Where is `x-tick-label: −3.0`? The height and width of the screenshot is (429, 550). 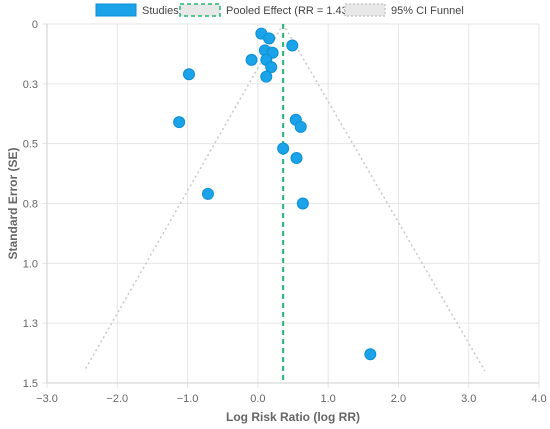 x-tick-label: −3.0 is located at coordinates (47, 399).